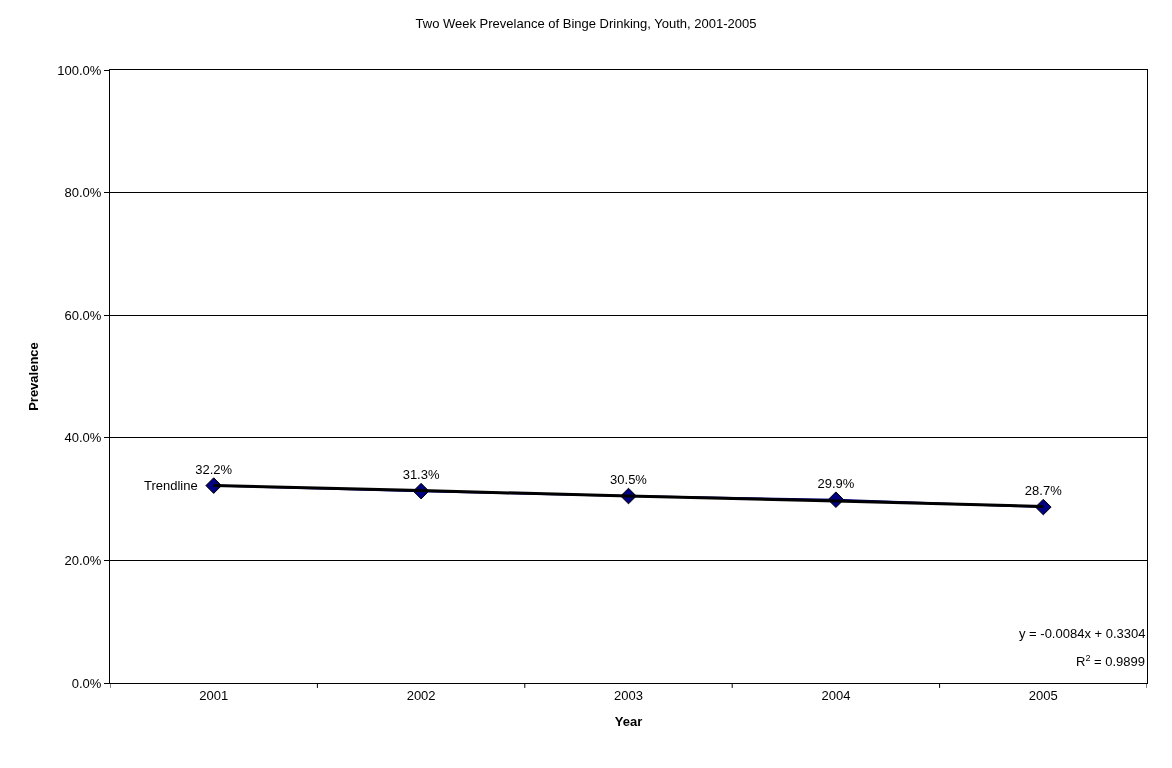 This screenshot has width=1172, height=768. I want to click on data-label: 29.9%, so click(836, 483).